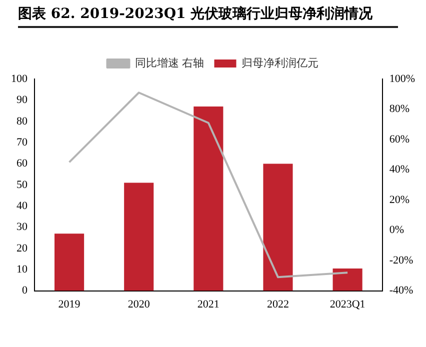  I want to click on y2-tick-label: 20%, so click(399, 200).